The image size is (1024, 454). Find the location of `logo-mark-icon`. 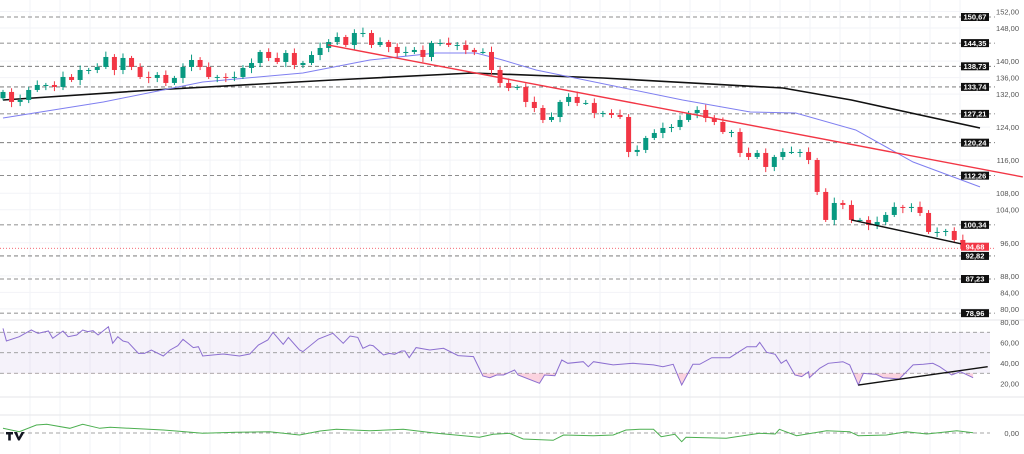

logo-mark-icon is located at coordinates (15, 436).